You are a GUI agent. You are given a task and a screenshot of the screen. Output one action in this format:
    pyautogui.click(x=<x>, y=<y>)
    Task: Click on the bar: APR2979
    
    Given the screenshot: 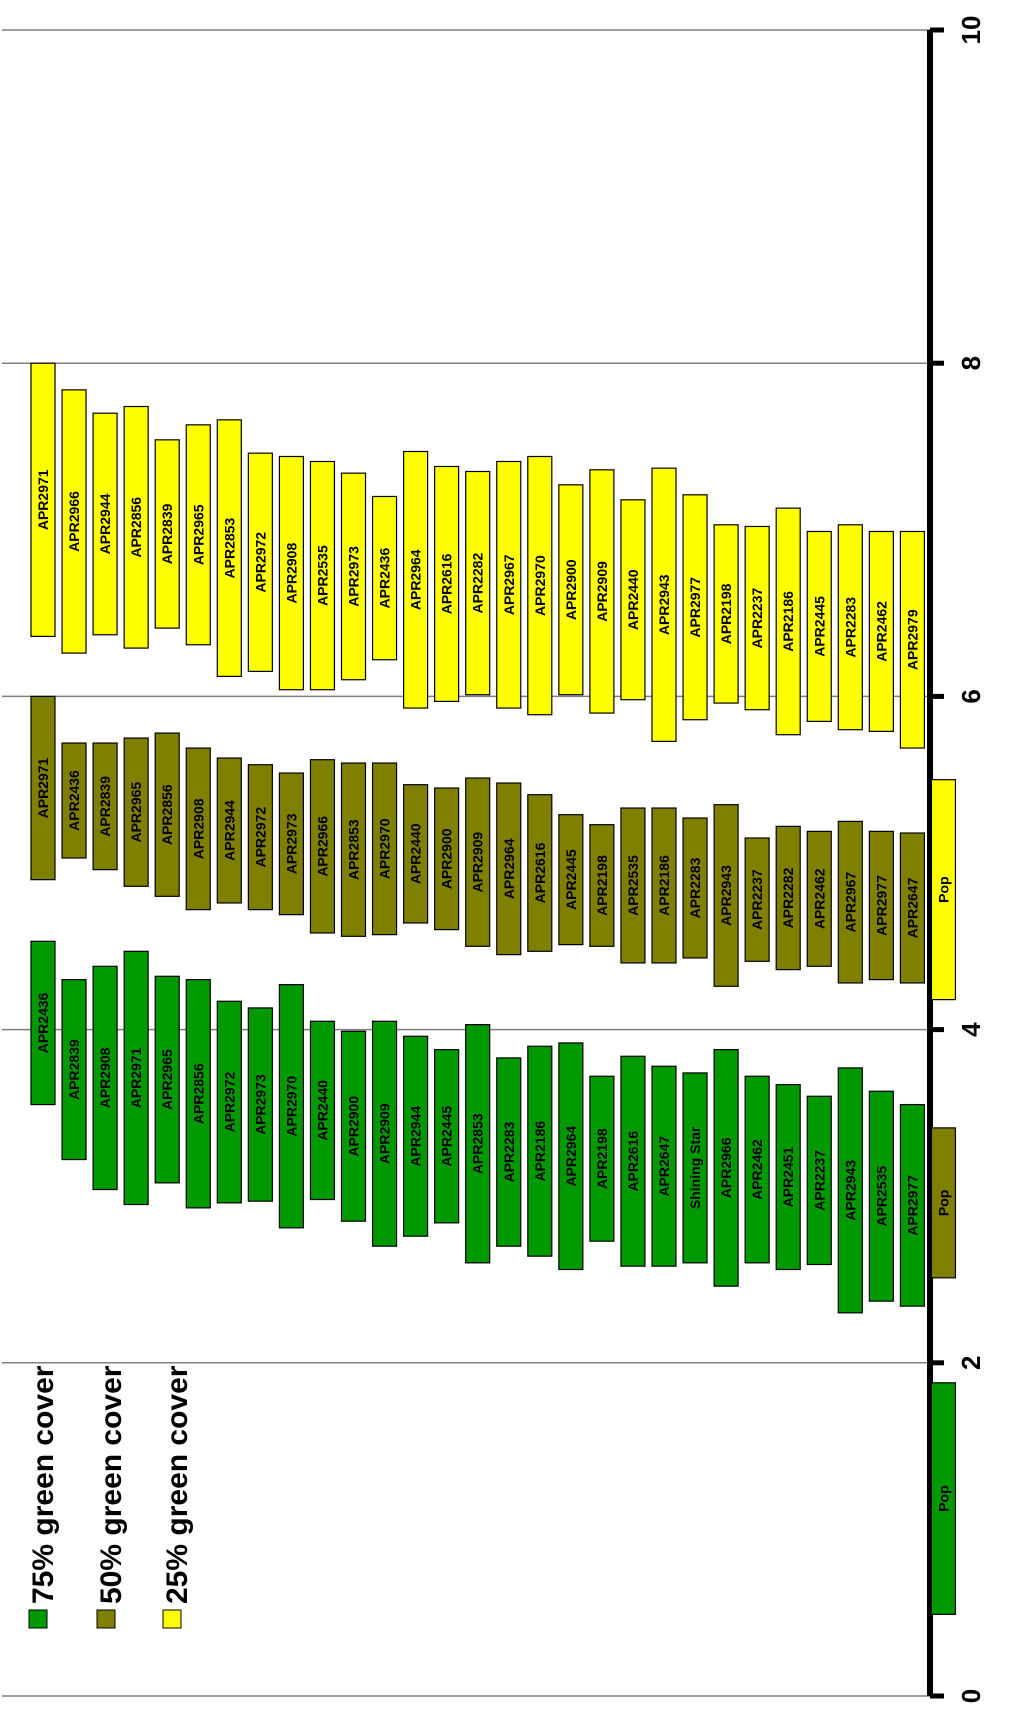 What is the action you would take?
    pyautogui.click(x=912, y=639)
    